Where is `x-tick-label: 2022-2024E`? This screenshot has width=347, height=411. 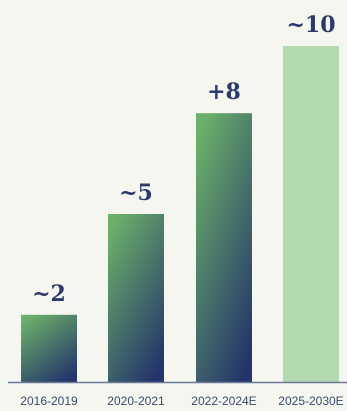
x-tick-label: 2022-2024E is located at coordinates (223, 401).